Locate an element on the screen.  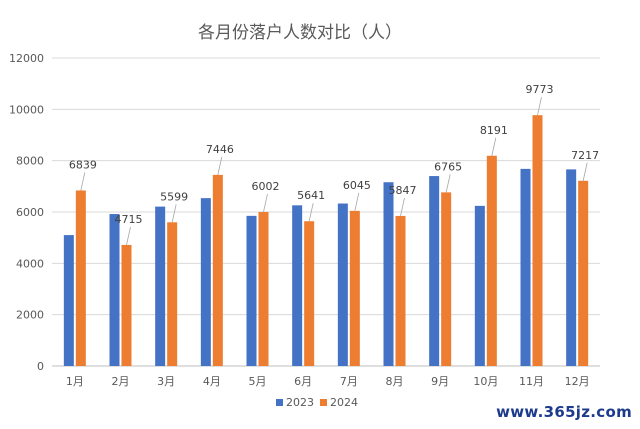
data-label: 4715 is located at coordinates (129, 219).